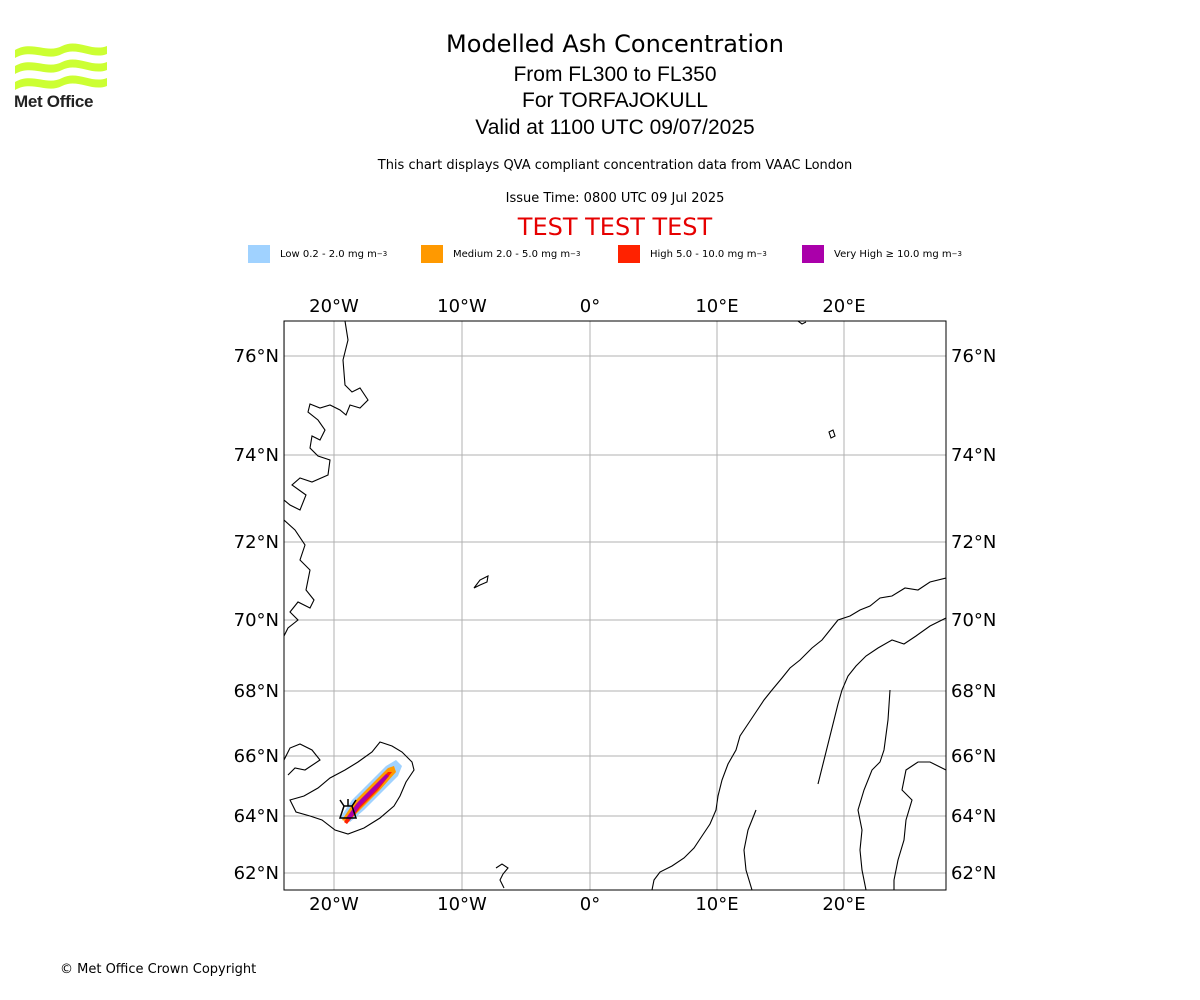  Describe the element at coordinates (348, 809) in the screenshot. I see `volcano-icon` at that location.